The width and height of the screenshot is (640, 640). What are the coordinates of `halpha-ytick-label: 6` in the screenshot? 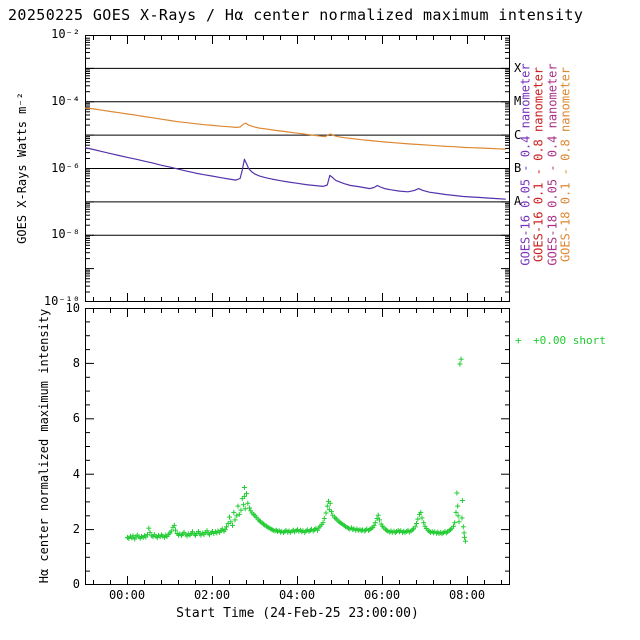 It's located at (76, 418).